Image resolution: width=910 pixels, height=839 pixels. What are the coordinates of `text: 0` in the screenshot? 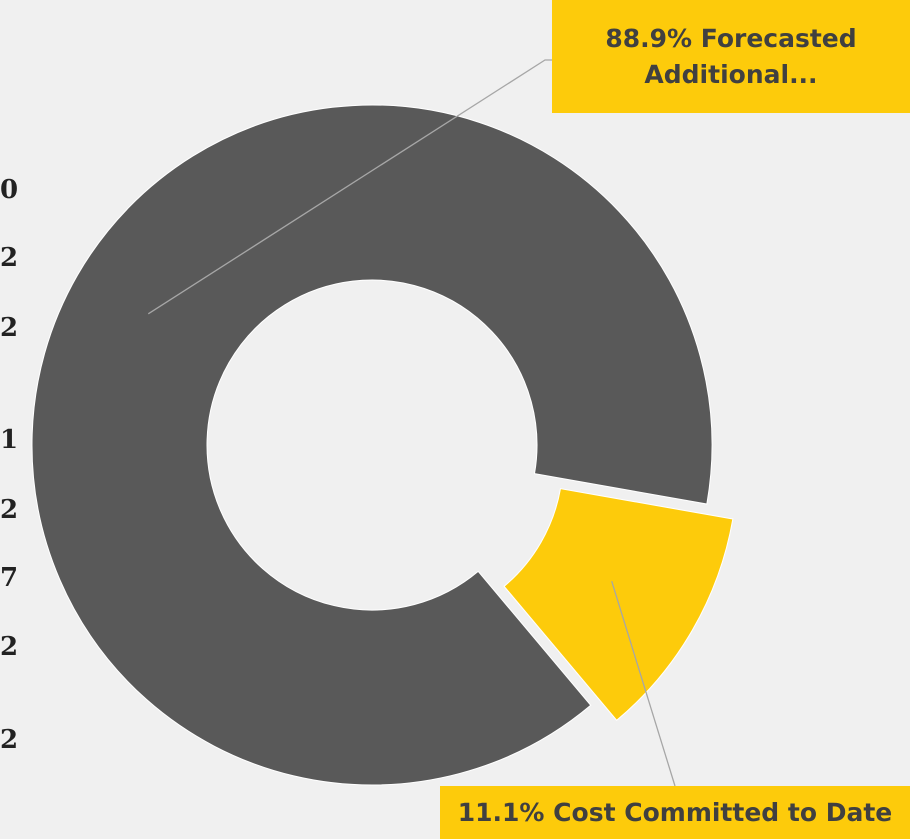 It's located at (9, 190).